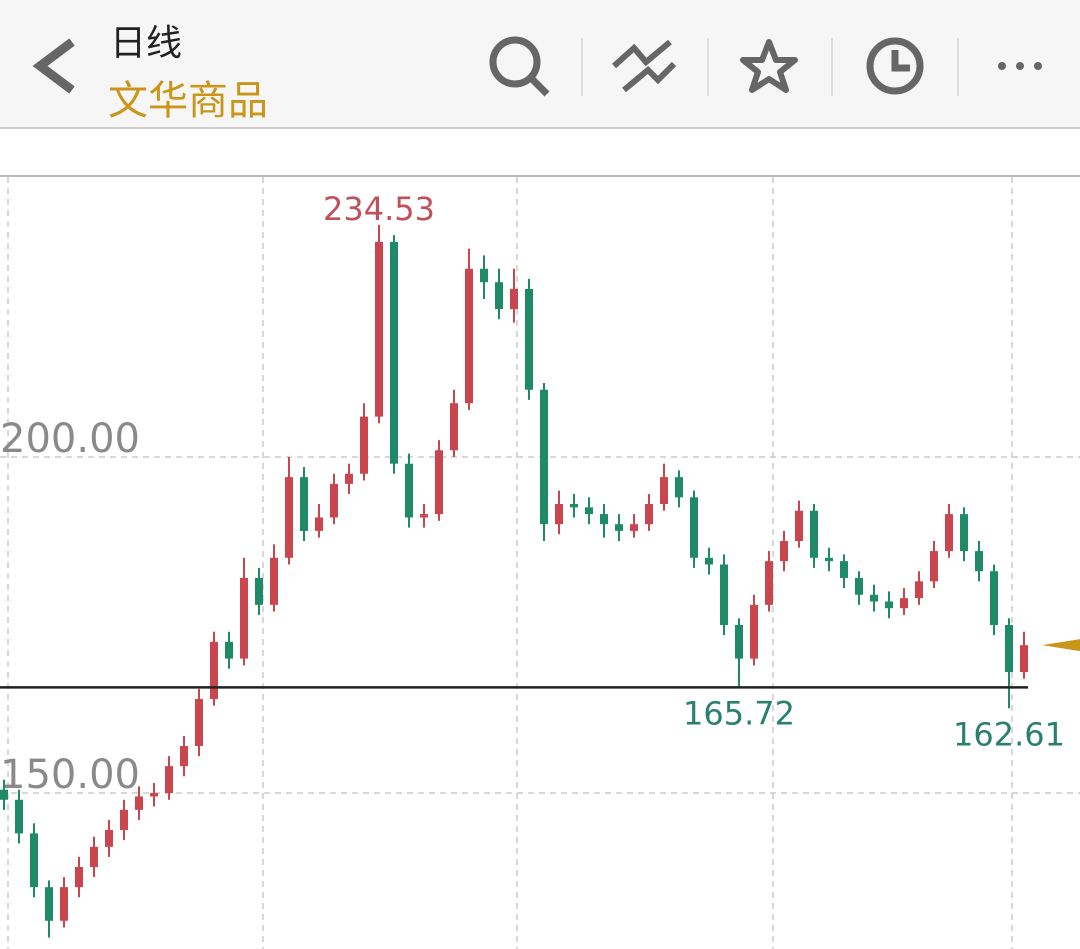  Describe the element at coordinates (70, 775) in the screenshot. I see `y-tick-label: 150.00` at that location.